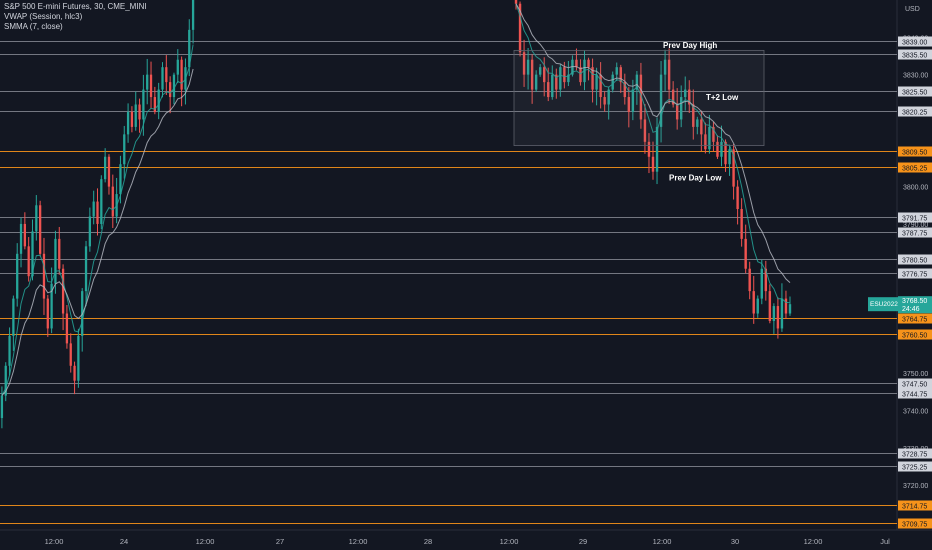 This screenshot has width=932, height=550. What do you see at coordinates (914, 455) in the screenshot?
I see `level-price-label: 3728.75` at bounding box center [914, 455].